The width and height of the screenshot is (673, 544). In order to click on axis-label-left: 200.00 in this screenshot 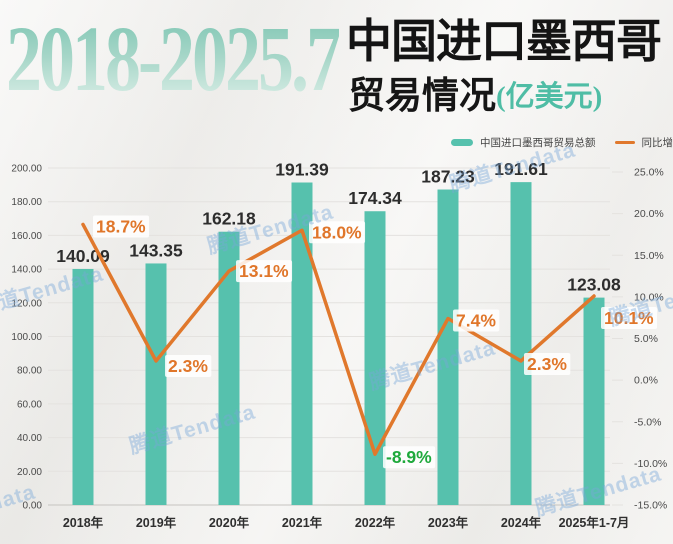, I will do `click(26, 169)`.